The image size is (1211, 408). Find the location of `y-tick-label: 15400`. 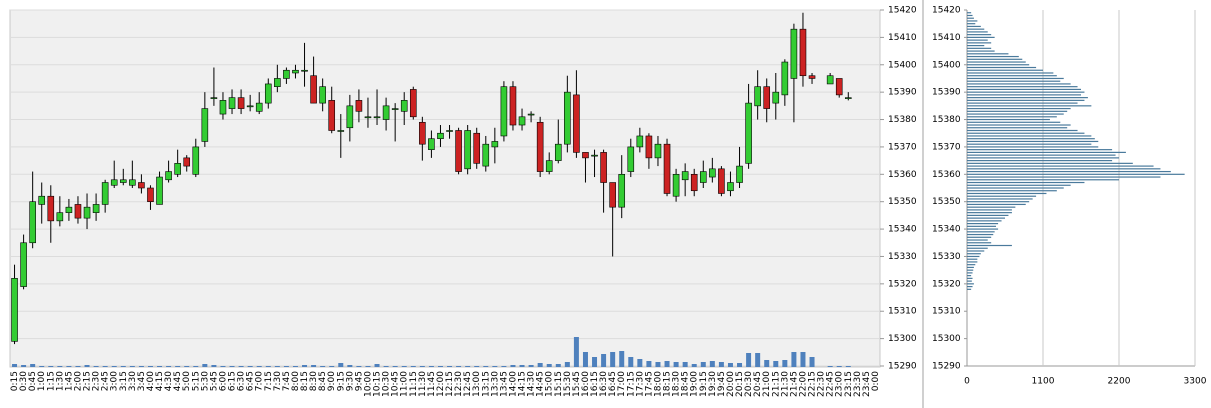

y-tick-label: 15400 is located at coordinates (902, 65).